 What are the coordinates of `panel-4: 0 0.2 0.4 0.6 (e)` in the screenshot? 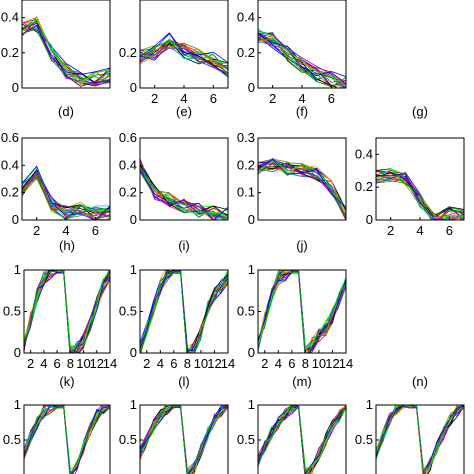 It's located at (174, 165).